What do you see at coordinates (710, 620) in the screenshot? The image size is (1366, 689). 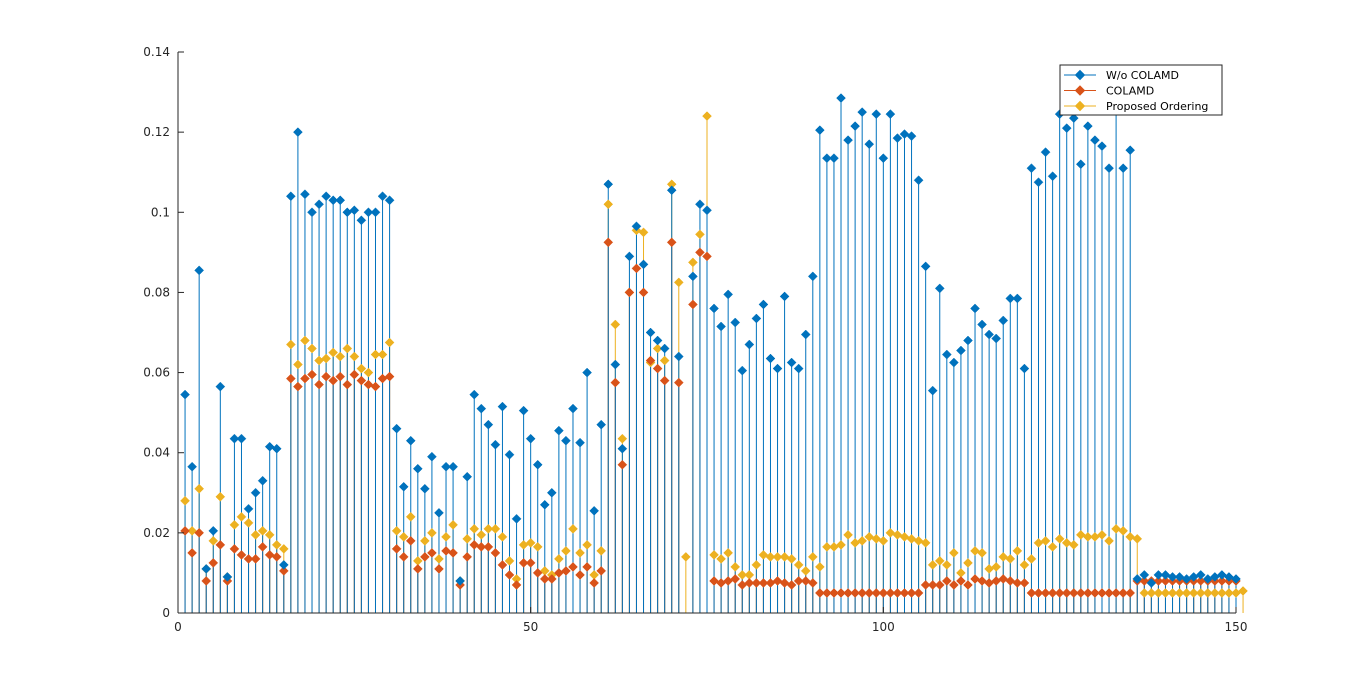 I see `x-ticks: 0 50 100 150` at bounding box center [710, 620].